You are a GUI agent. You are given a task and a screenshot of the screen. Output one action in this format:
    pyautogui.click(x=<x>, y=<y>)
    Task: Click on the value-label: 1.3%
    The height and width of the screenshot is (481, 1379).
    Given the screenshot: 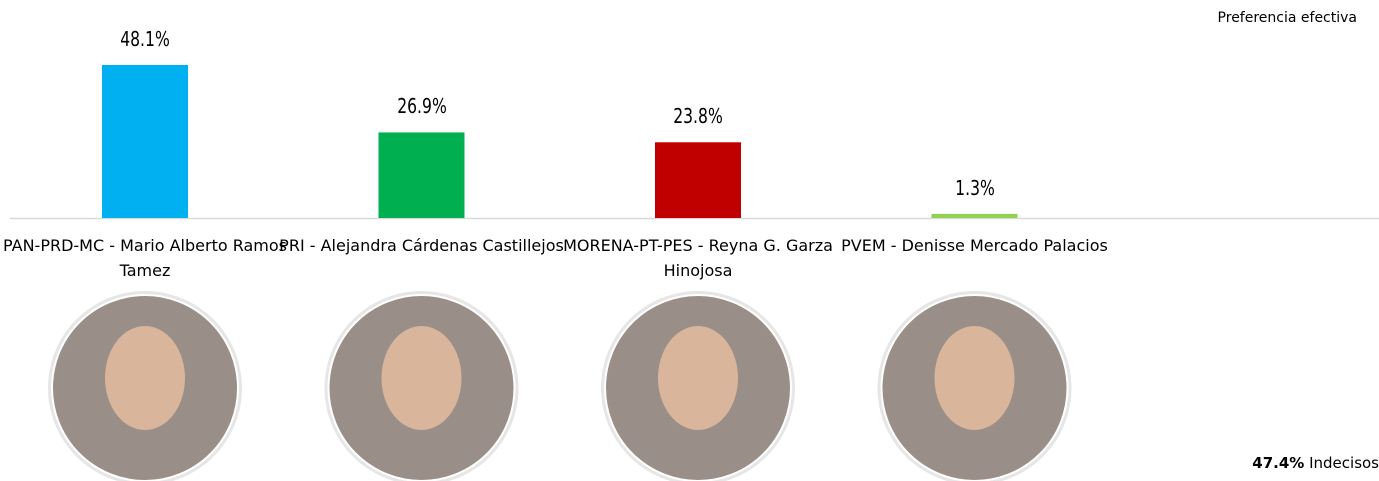 What is the action you would take?
    pyautogui.click(x=974, y=187)
    